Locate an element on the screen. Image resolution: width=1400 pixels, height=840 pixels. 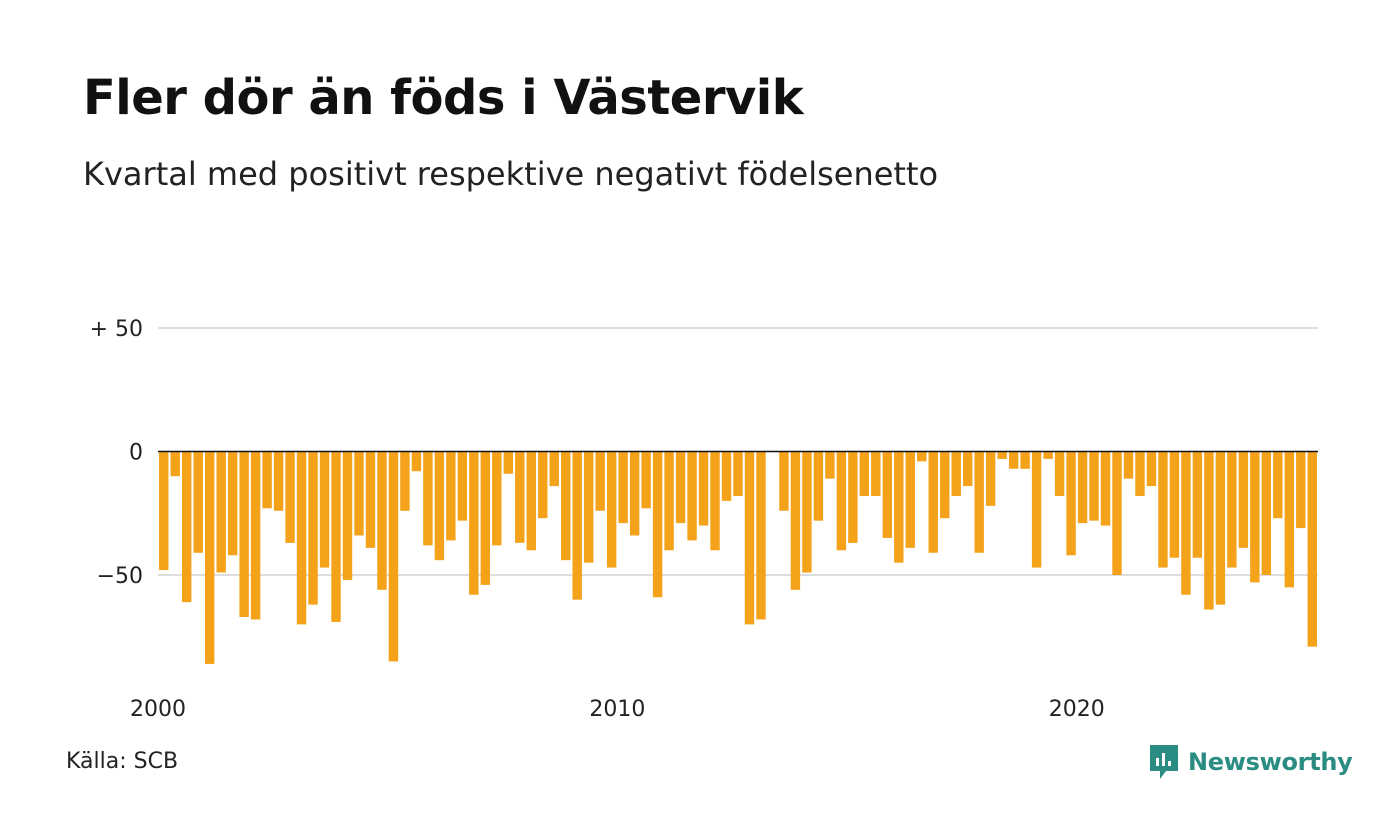
newsworthy-logo-icon is located at coordinates (1164, 762).